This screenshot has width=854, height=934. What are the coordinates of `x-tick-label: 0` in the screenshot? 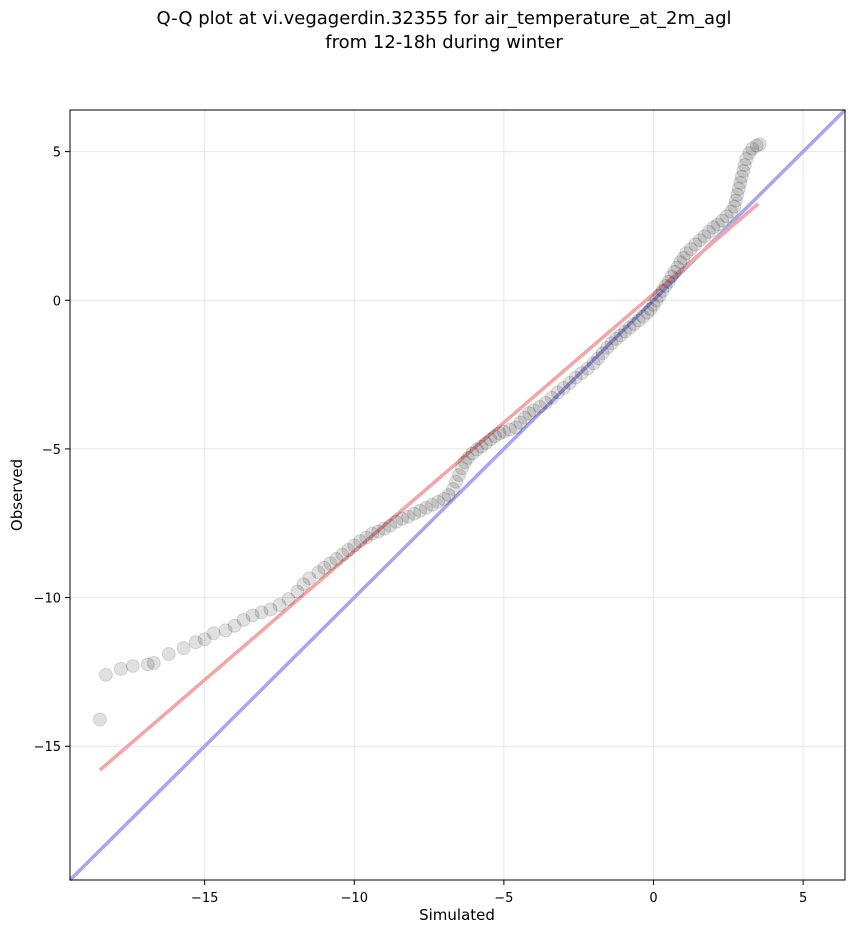 It's located at (653, 898).